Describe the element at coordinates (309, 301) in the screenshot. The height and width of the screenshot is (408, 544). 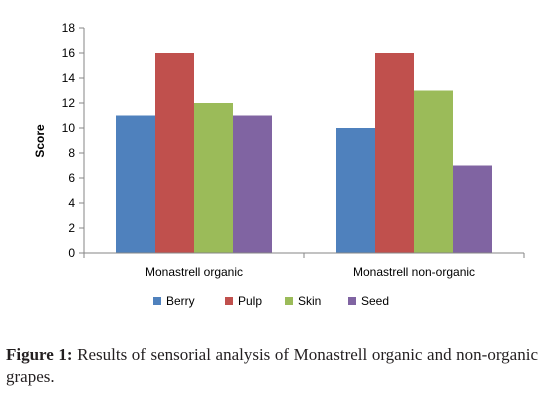
I see `legend-label-skin: Skin` at that location.